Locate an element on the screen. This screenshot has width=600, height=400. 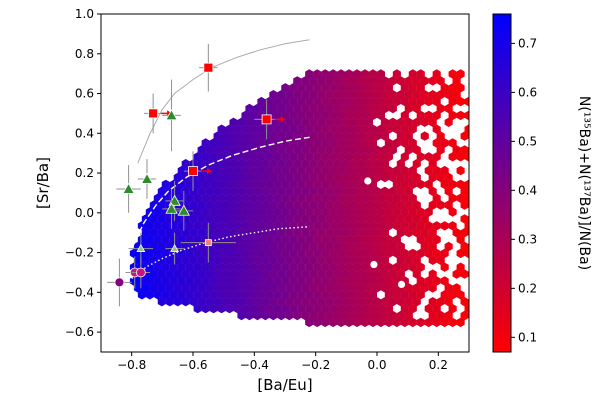
y-tick-label: 0.4 is located at coordinates (84, 133).